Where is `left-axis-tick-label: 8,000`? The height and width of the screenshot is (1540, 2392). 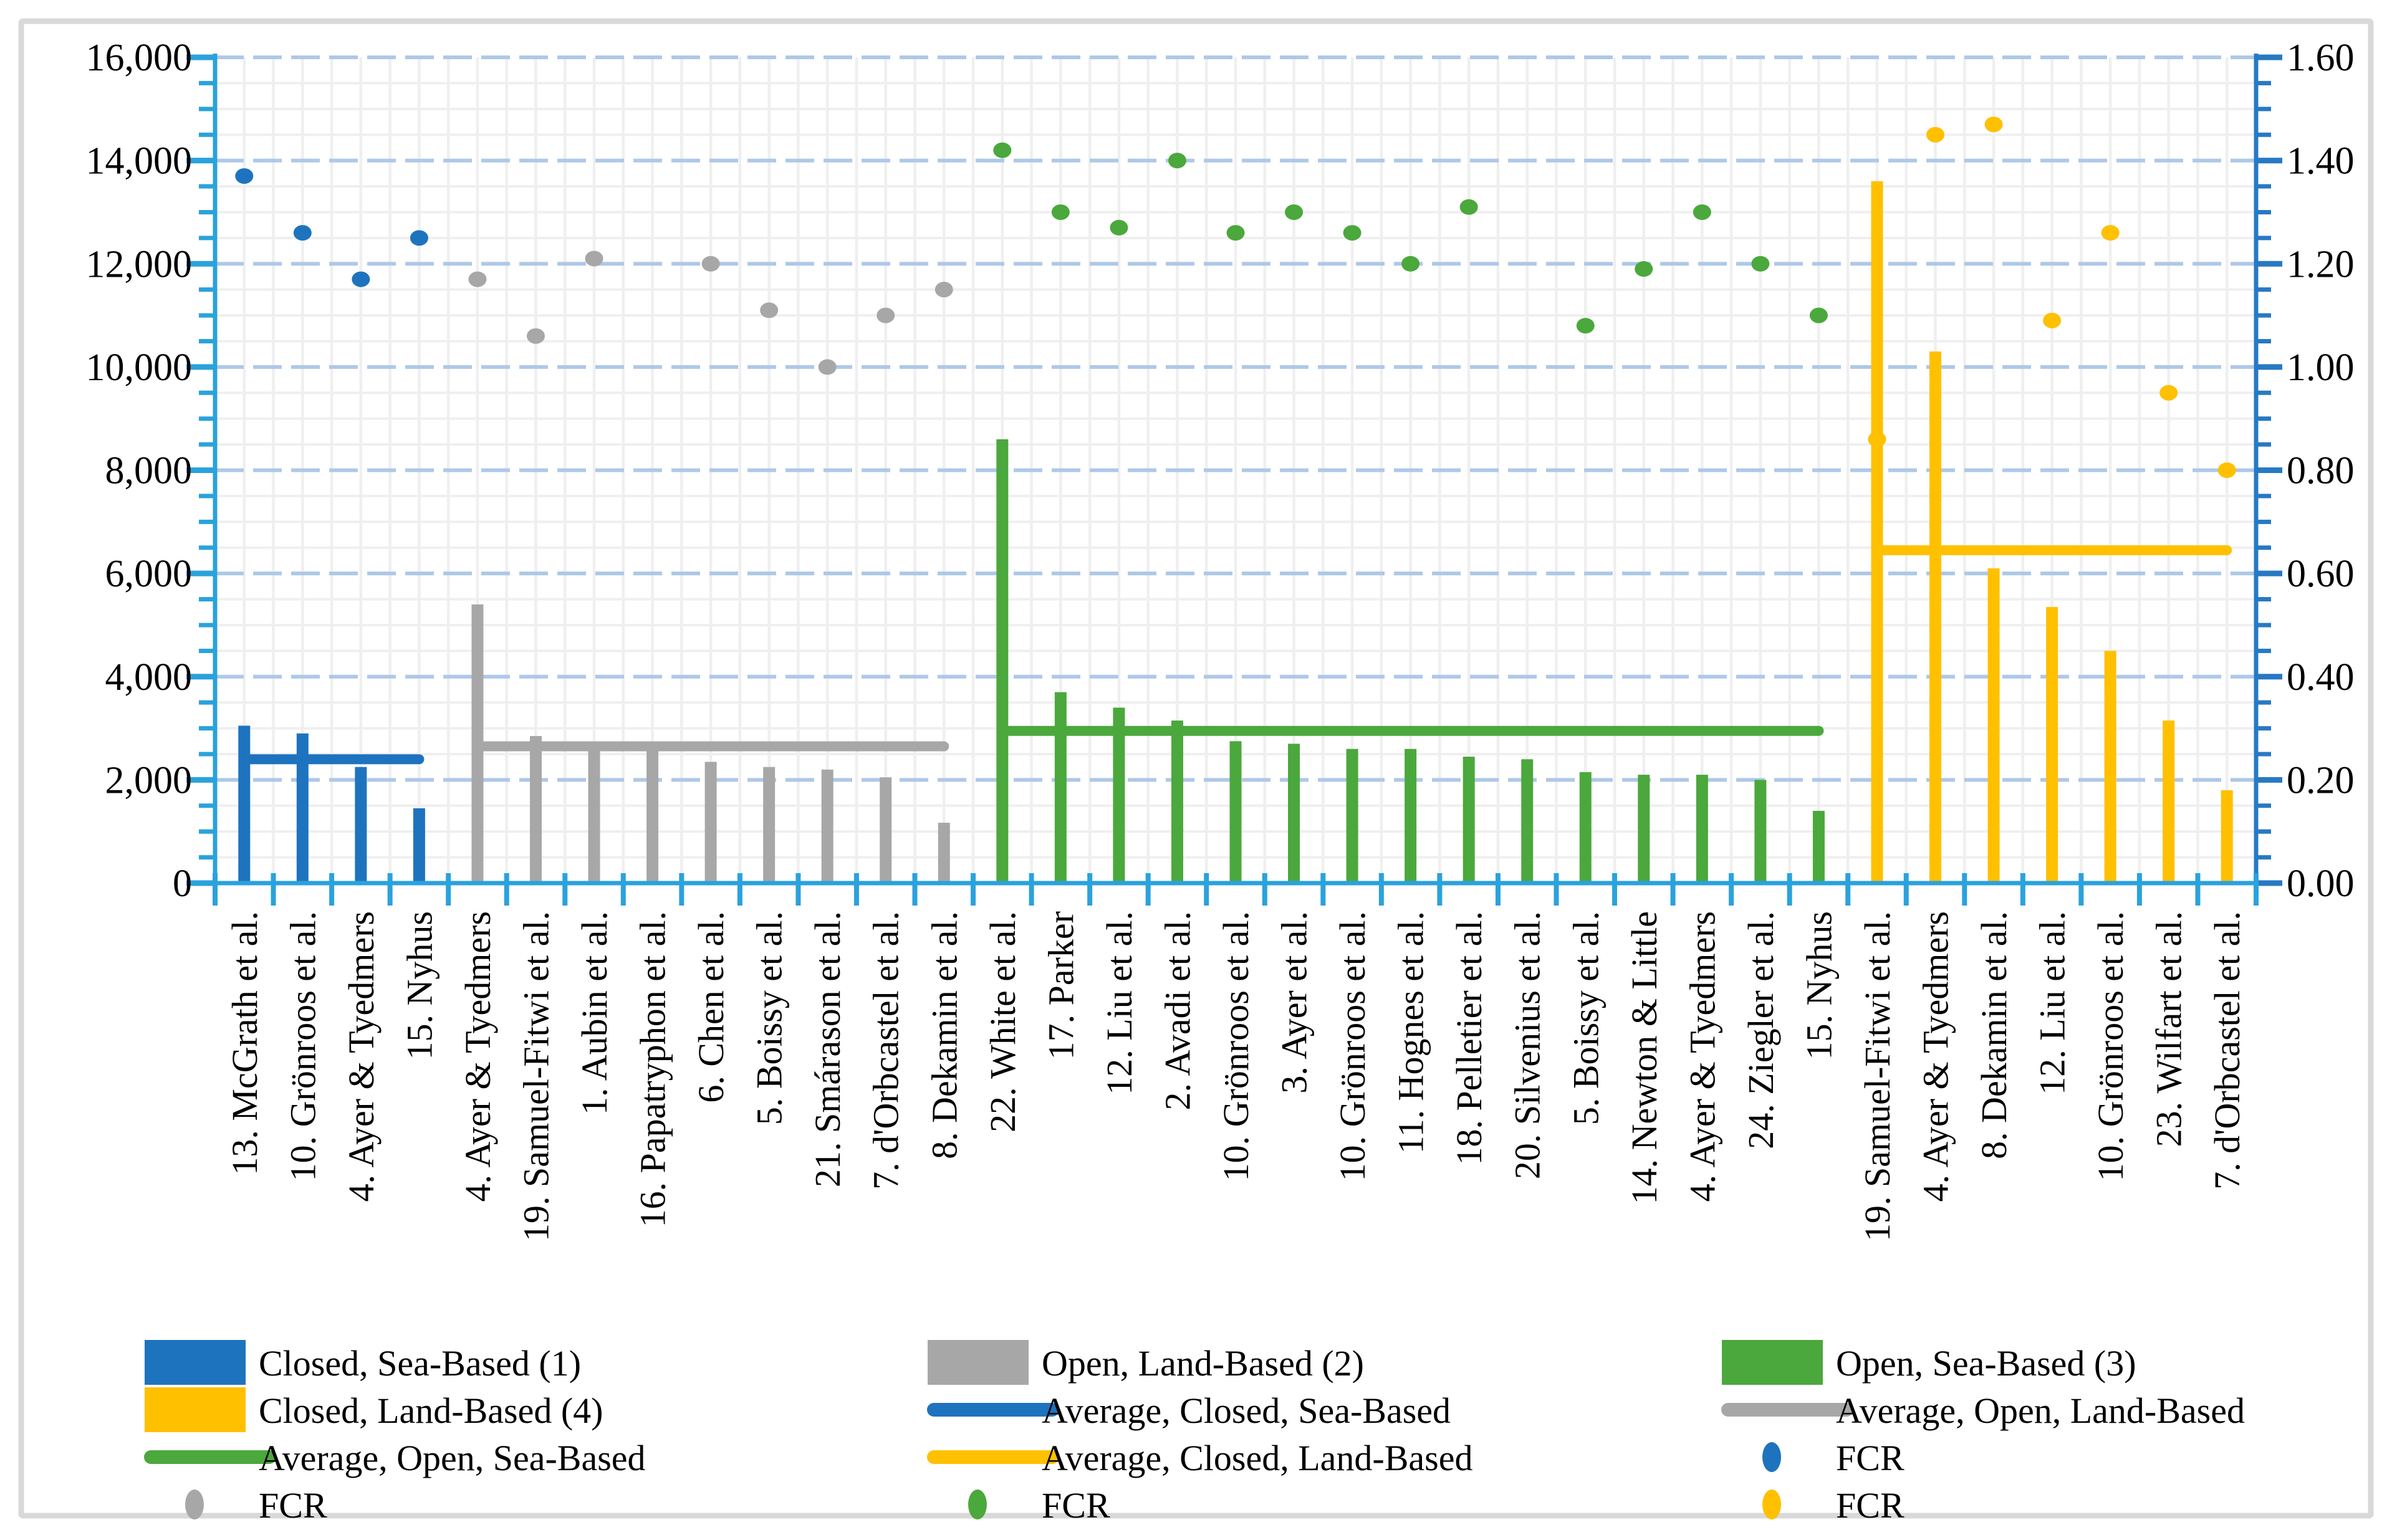
left-axis-tick-label: 8,000 is located at coordinates (149, 471).